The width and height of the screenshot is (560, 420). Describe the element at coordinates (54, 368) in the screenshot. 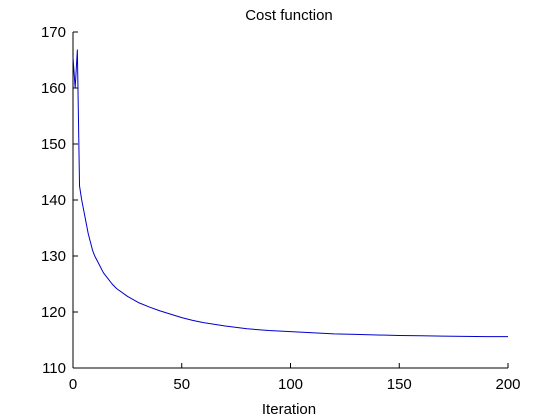

I see `y-tick-label: 110` at that location.